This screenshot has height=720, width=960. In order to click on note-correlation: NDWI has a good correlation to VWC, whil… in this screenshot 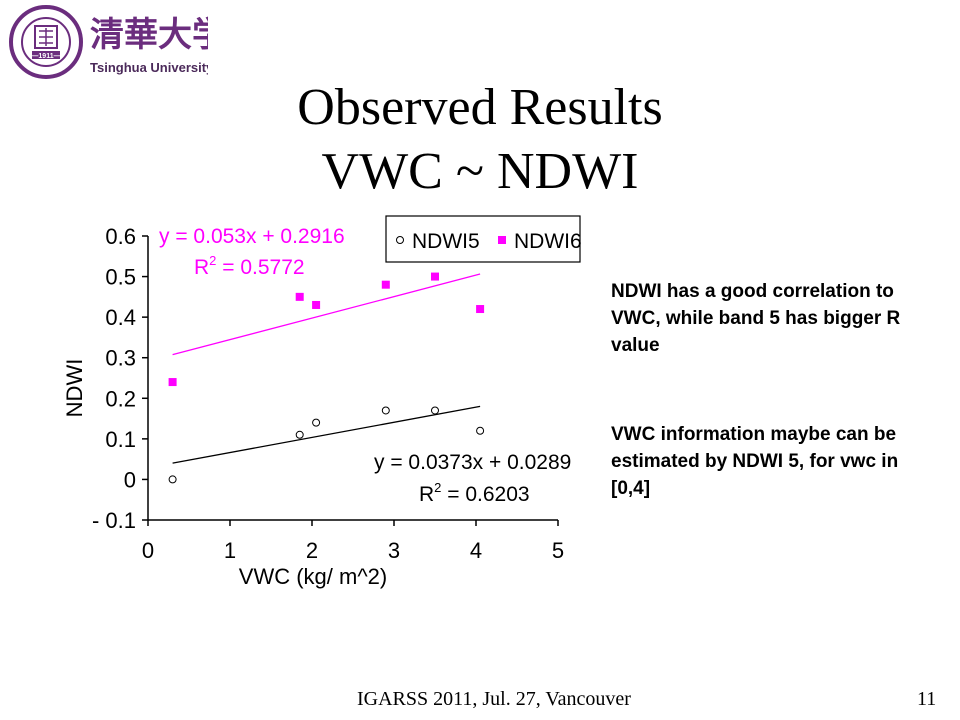, I will do `click(756, 318)`.